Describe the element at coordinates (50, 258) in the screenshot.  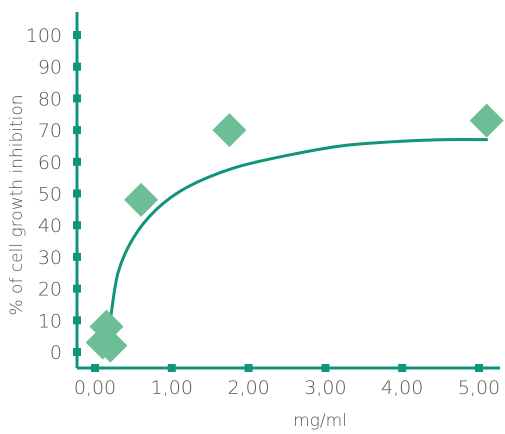
I see `y-tick-label: 30` at that location.